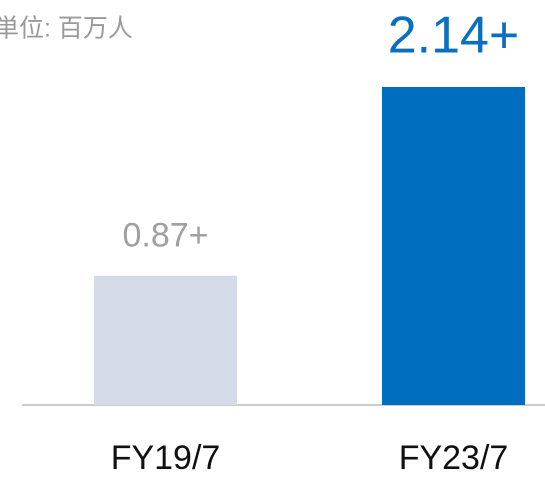 The height and width of the screenshot is (481, 545). Describe the element at coordinates (165, 340) in the screenshot. I see `bar` at that location.